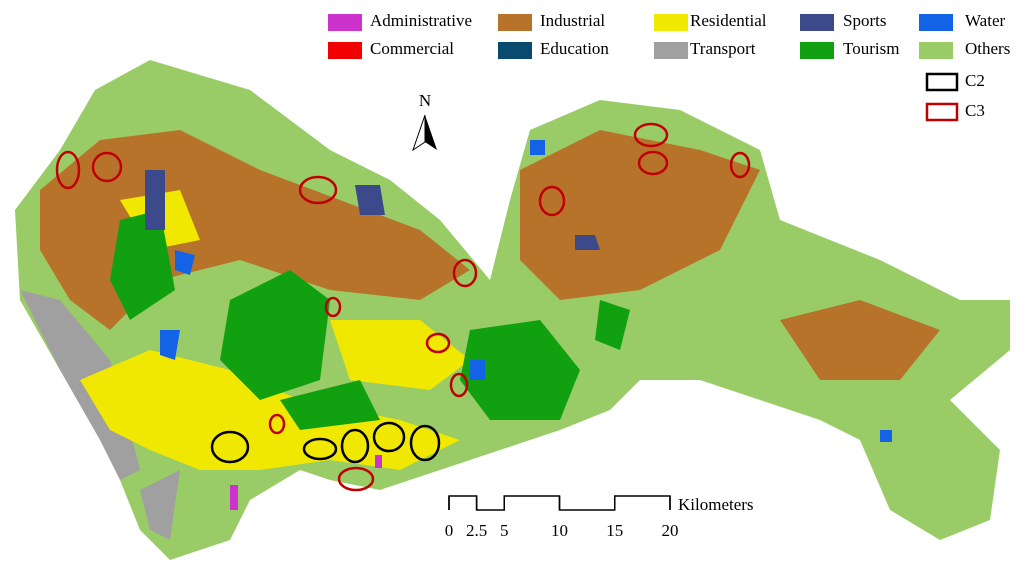 Image resolution: width=1024 pixels, height=574 pixels. Describe the element at coordinates (864, 20) in the screenshot. I see `legend-label: Sports` at that location.